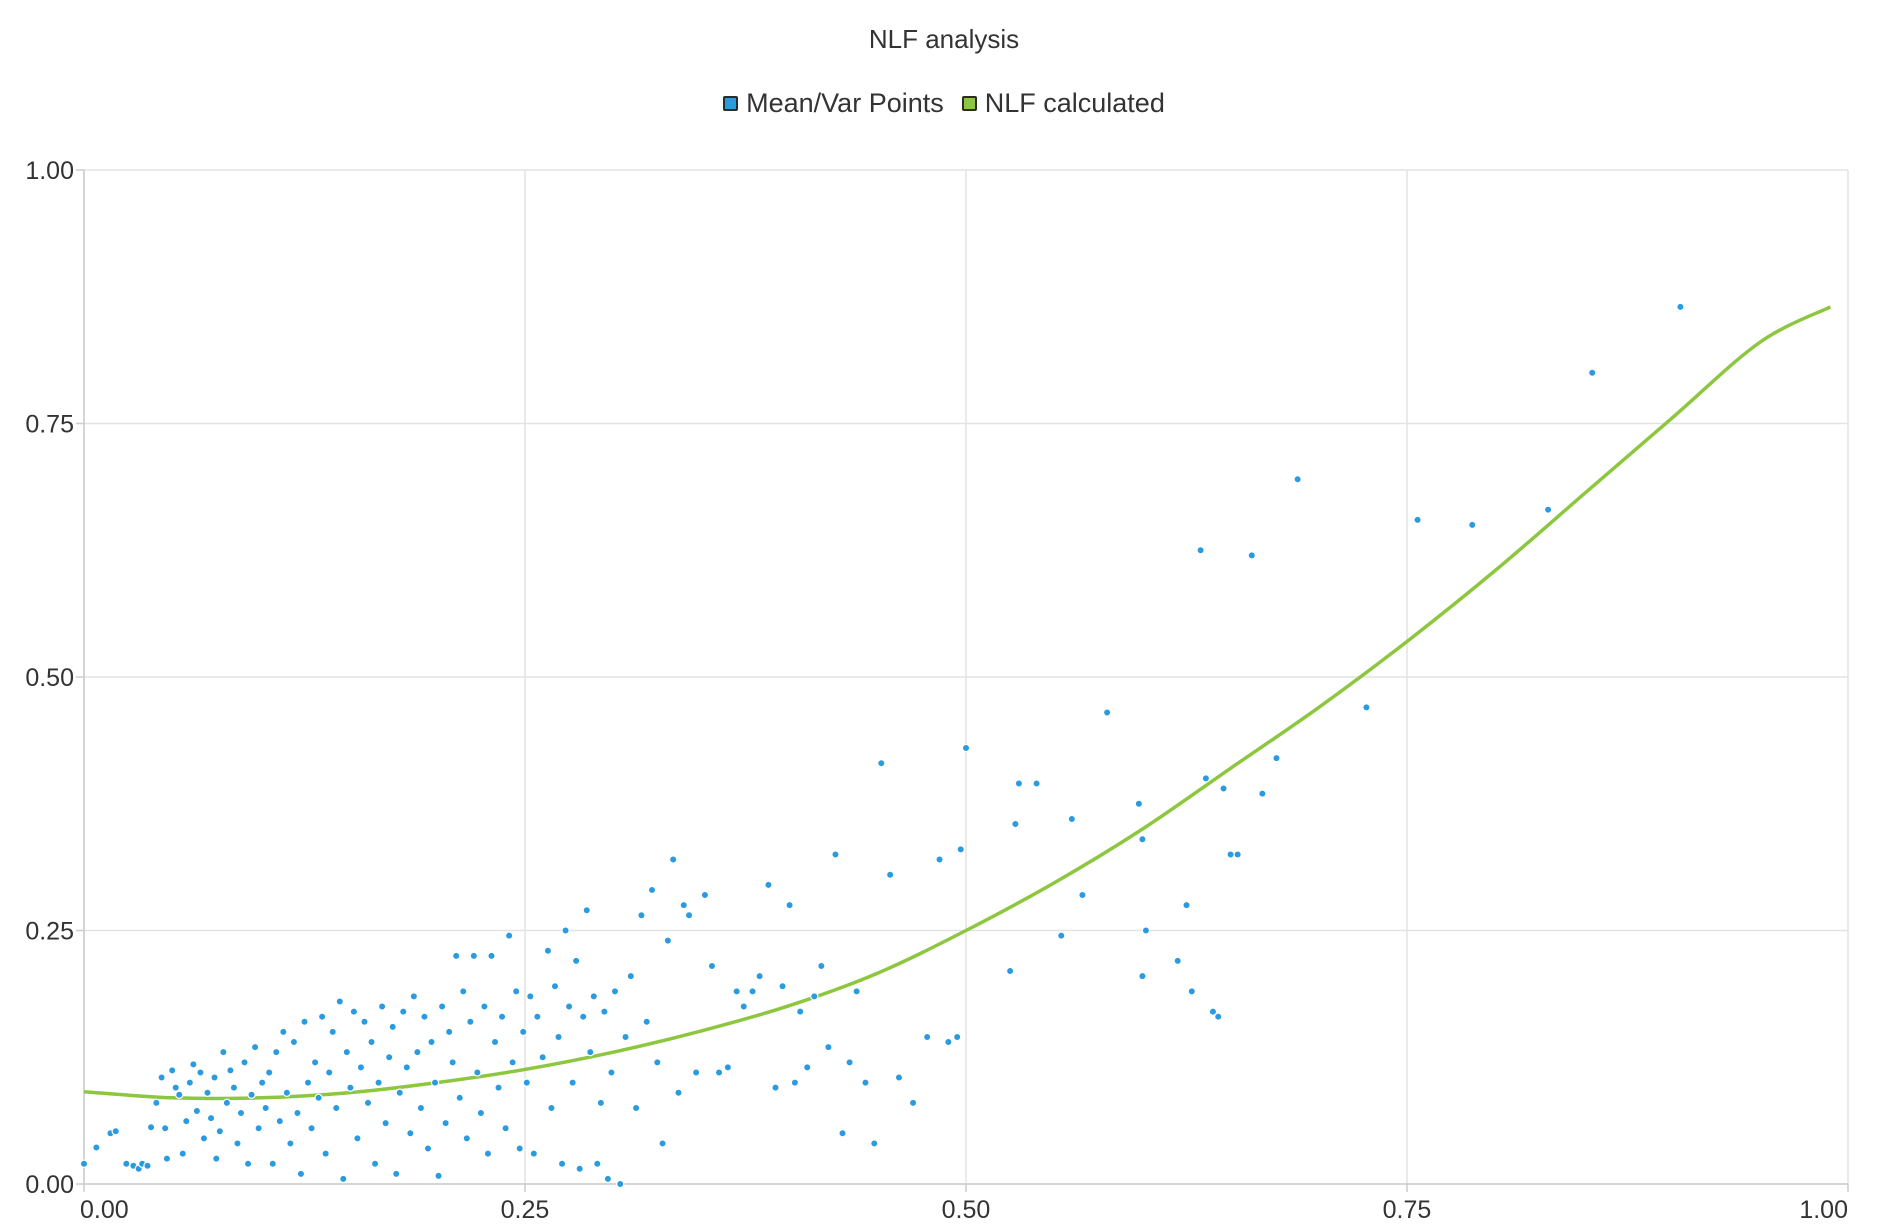 The width and height of the screenshot is (1888, 1232). I want to click on x-tick-label: 0.75, so click(1407, 1210).